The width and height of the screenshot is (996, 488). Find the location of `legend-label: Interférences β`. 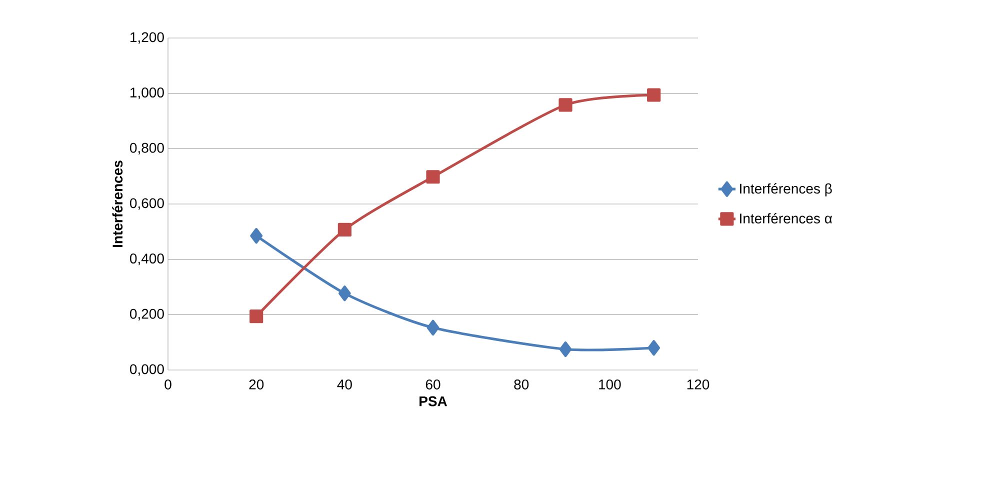

legend-label: Interférences β is located at coordinates (786, 189).